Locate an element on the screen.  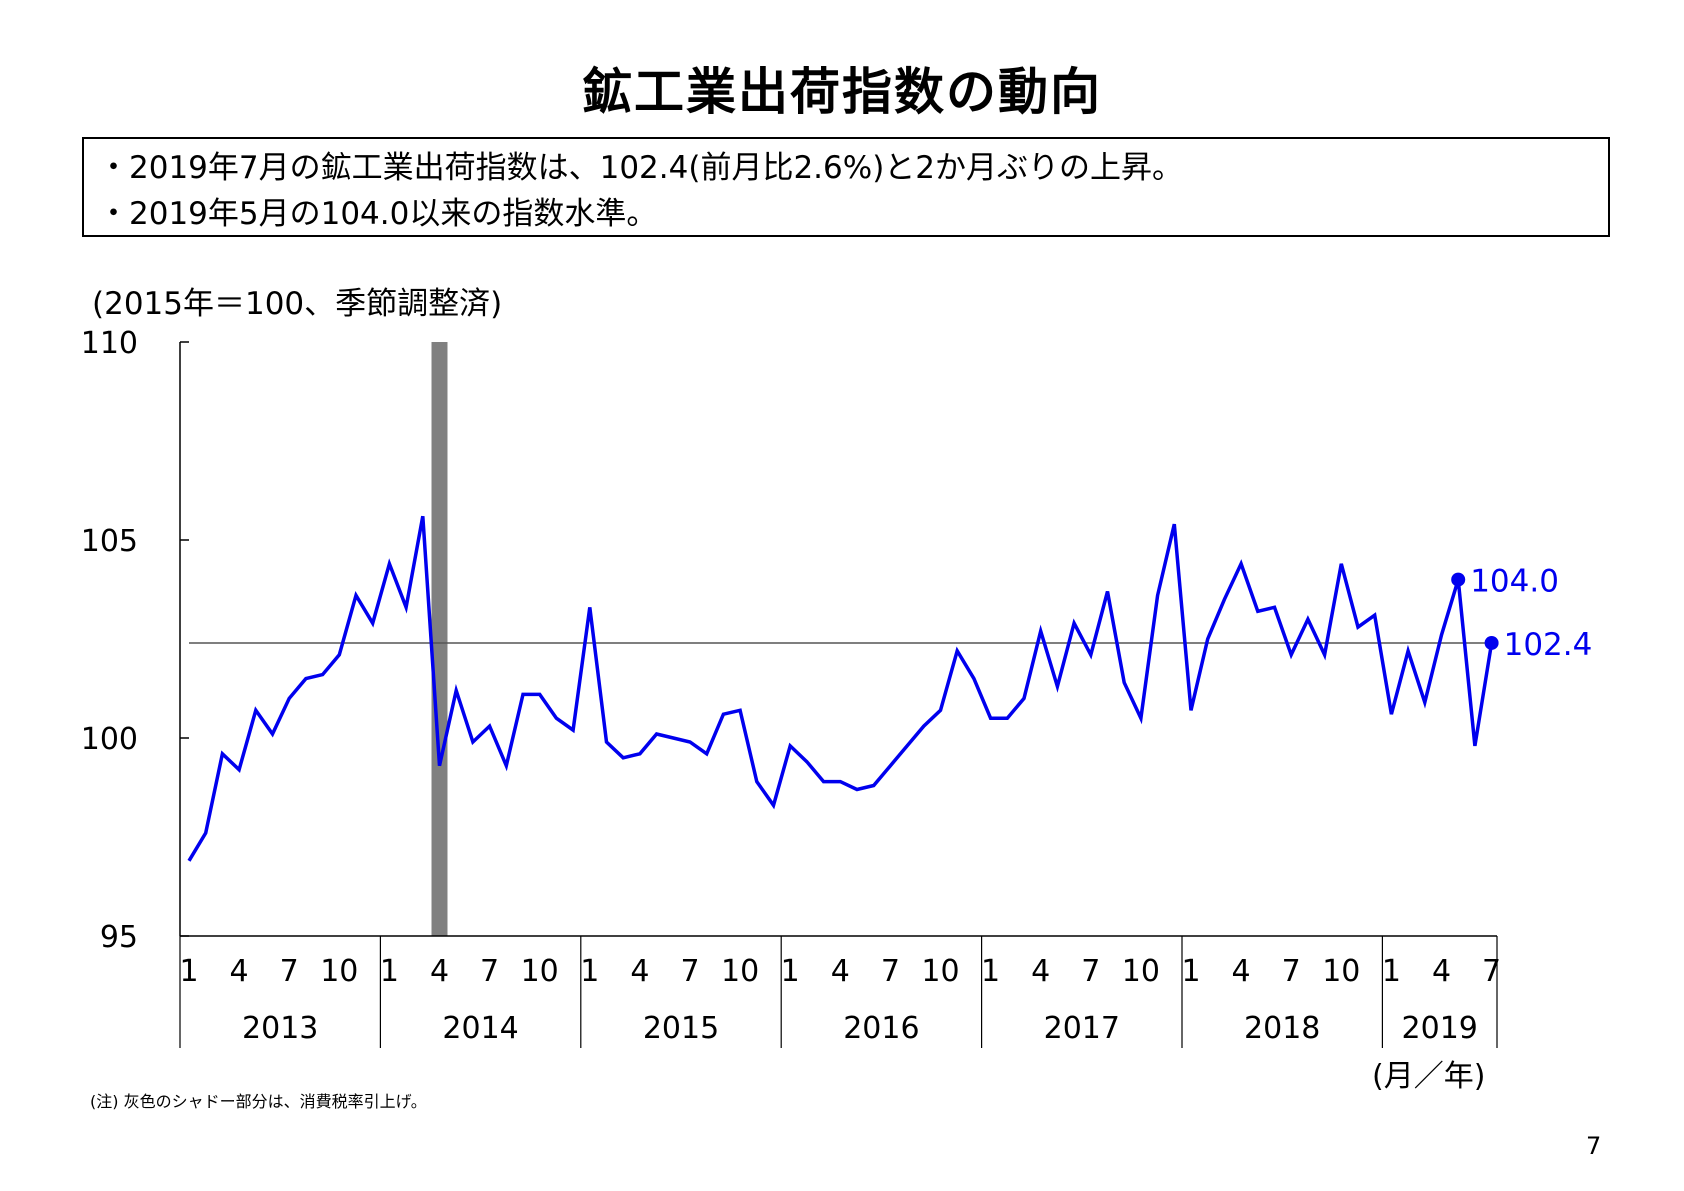
tax-hike-shade is located at coordinates (439, 639).